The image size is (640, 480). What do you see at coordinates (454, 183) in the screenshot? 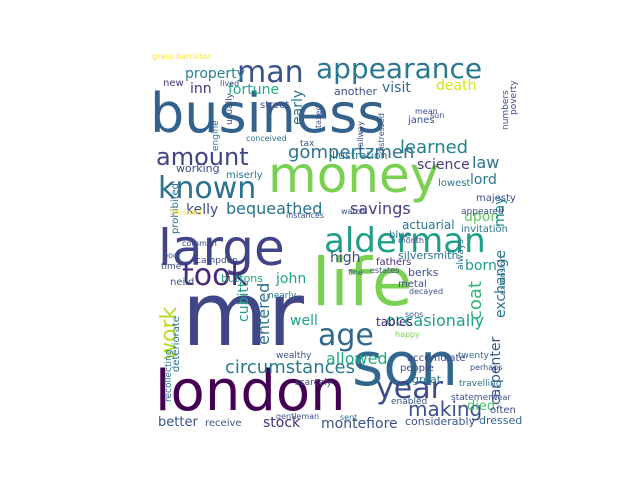
I see `cloud-word: lowest` at bounding box center [454, 183].